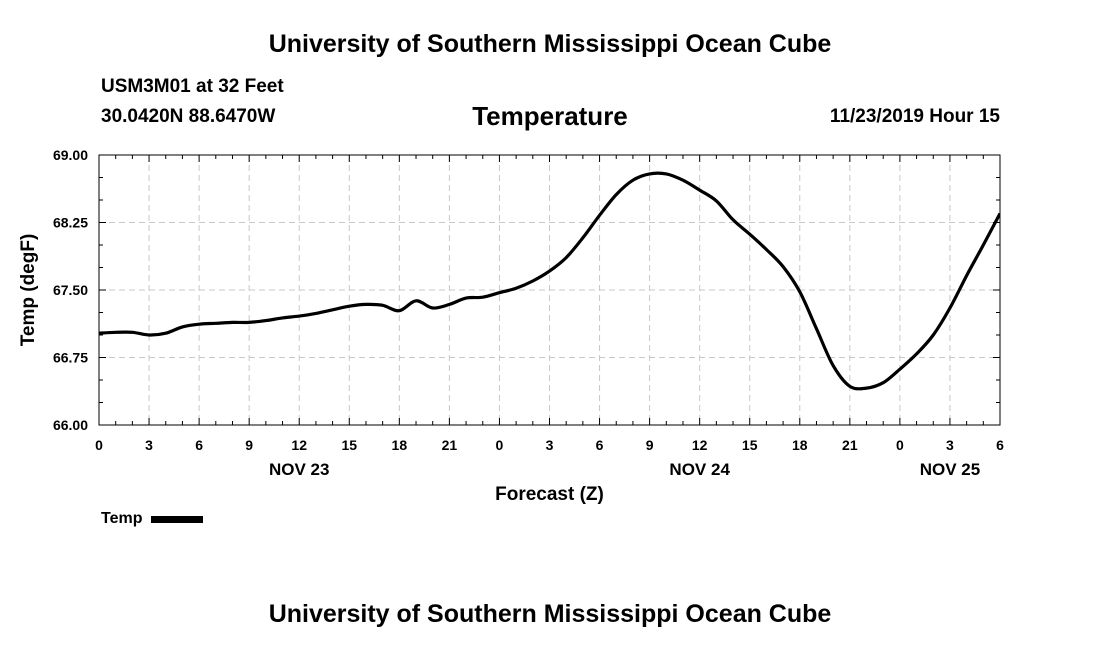 The height and width of the screenshot is (650, 1100). What do you see at coordinates (70, 425) in the screenshot?
I see `y-tick-label: 66.00` at bounding box center [70, 425].